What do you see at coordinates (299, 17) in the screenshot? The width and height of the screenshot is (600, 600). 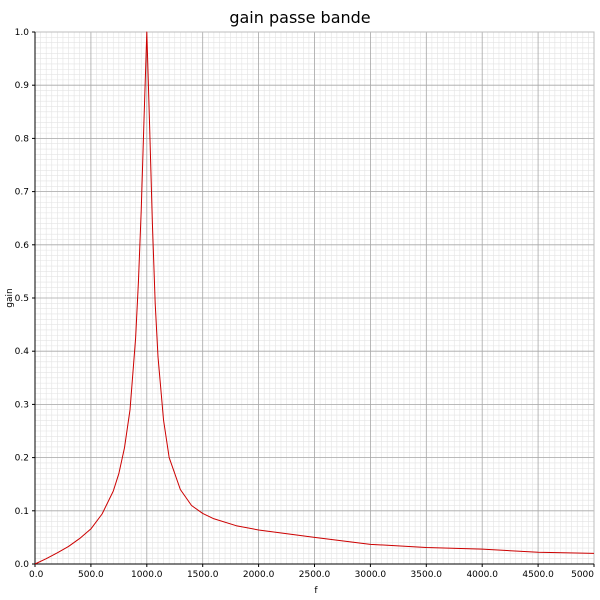 I see `chart-title: gain passe bande` at bounding box center [299, 17].